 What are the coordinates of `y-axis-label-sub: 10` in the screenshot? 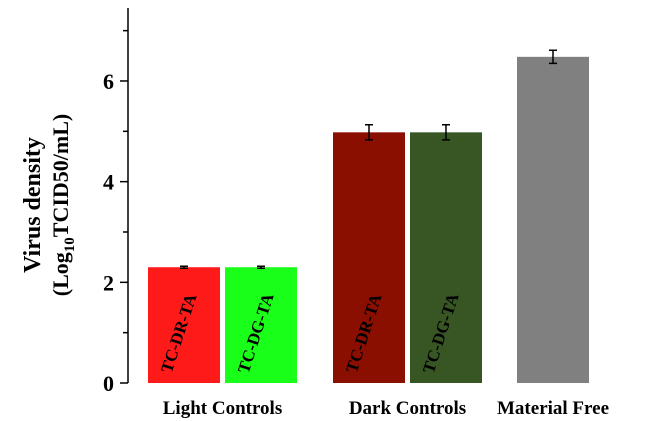 It's located at (70, 244).